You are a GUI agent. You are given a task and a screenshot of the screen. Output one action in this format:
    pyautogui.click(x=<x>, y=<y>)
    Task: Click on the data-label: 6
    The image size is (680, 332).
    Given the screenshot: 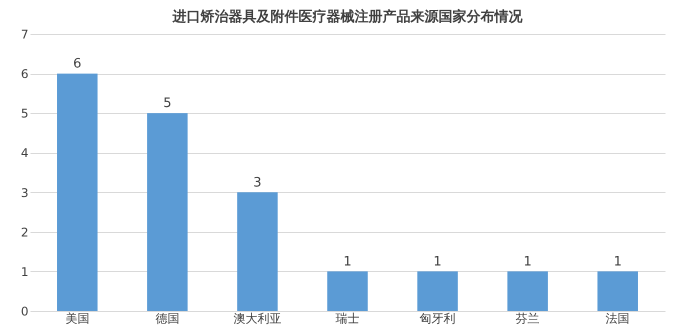 What is the action you would take?
    pyautogui.click(x=77, y=64)
    